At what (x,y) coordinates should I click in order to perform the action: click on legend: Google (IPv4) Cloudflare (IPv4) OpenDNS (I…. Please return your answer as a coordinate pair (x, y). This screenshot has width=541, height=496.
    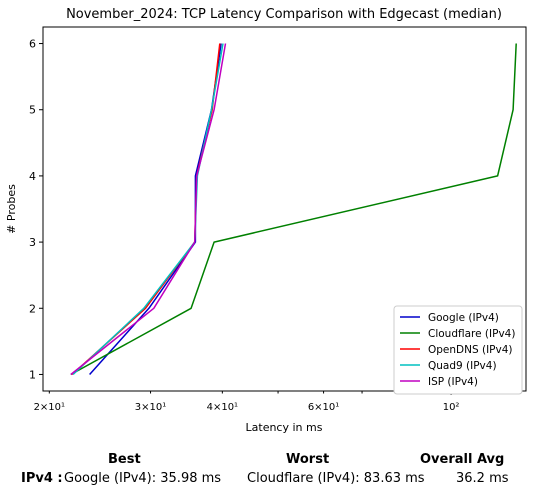
    Looking at the image, I should click on (458, 350).